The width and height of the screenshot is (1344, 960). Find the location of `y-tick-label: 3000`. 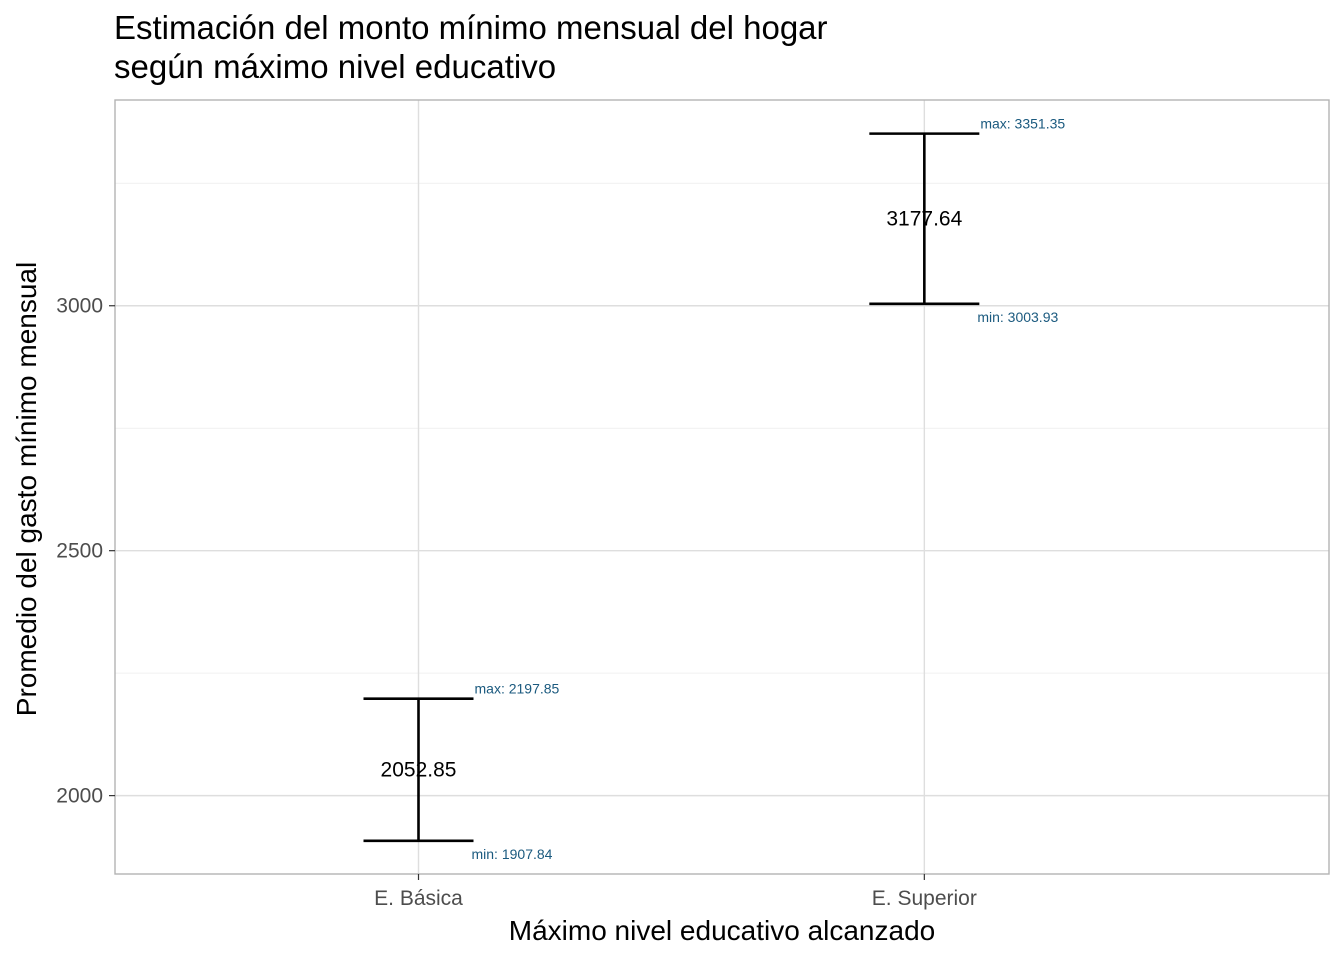

y-tick-label: 3000 is located at coordinates (79, 306).